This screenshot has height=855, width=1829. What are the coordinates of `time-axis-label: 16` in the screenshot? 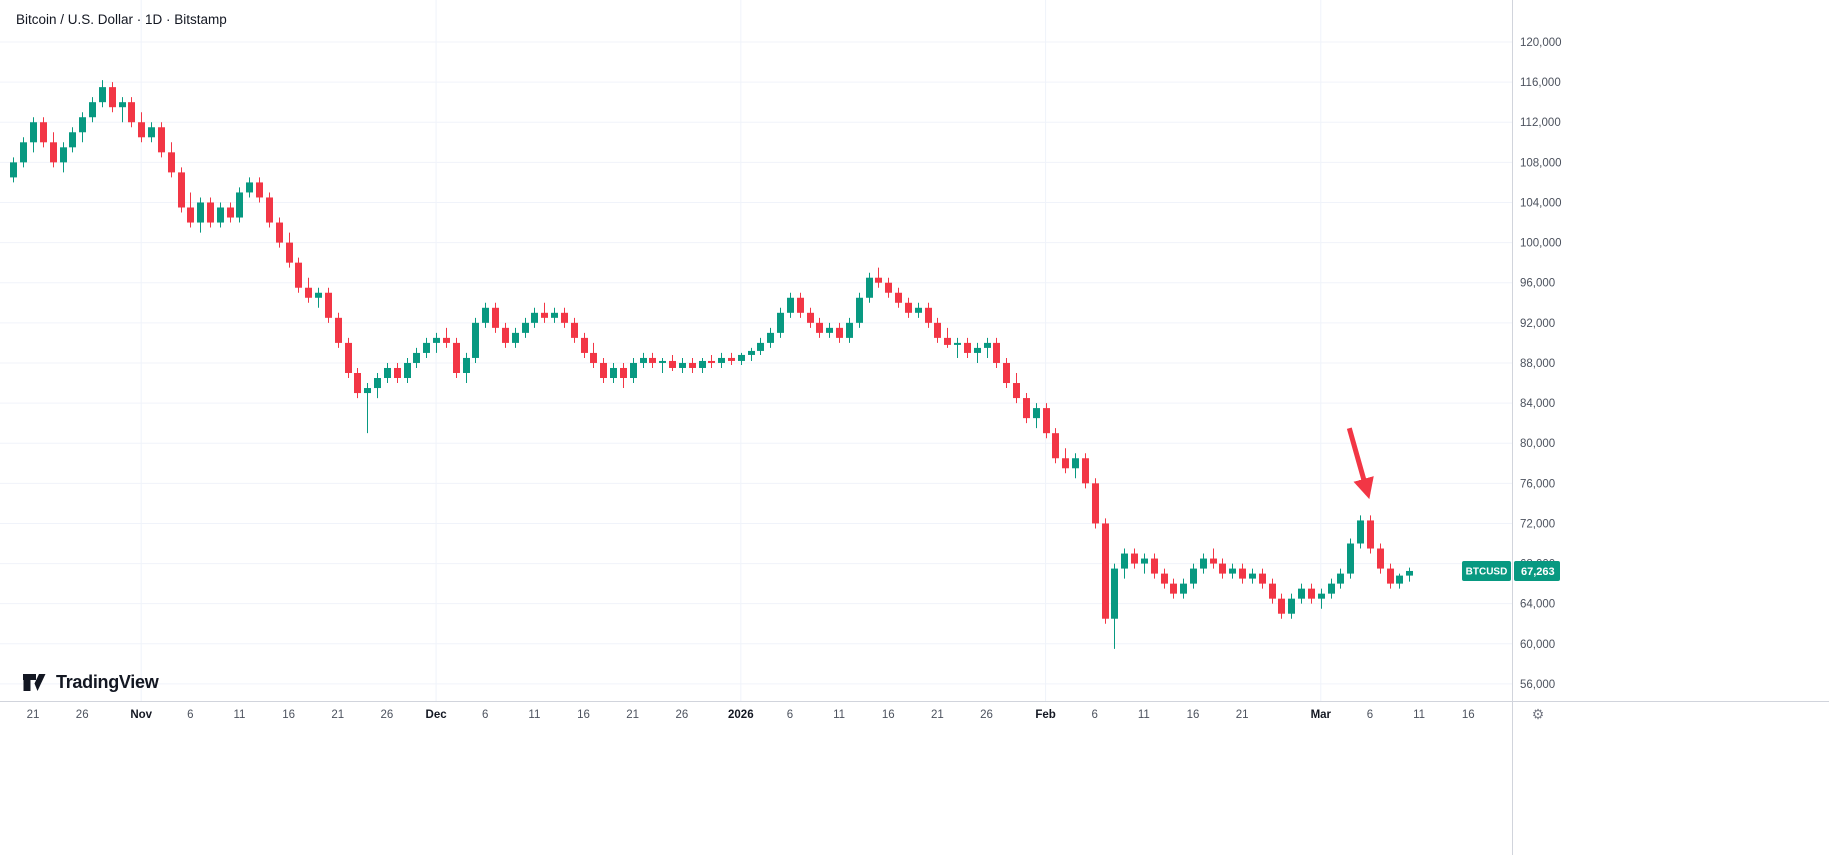 It's located at (288, 715).